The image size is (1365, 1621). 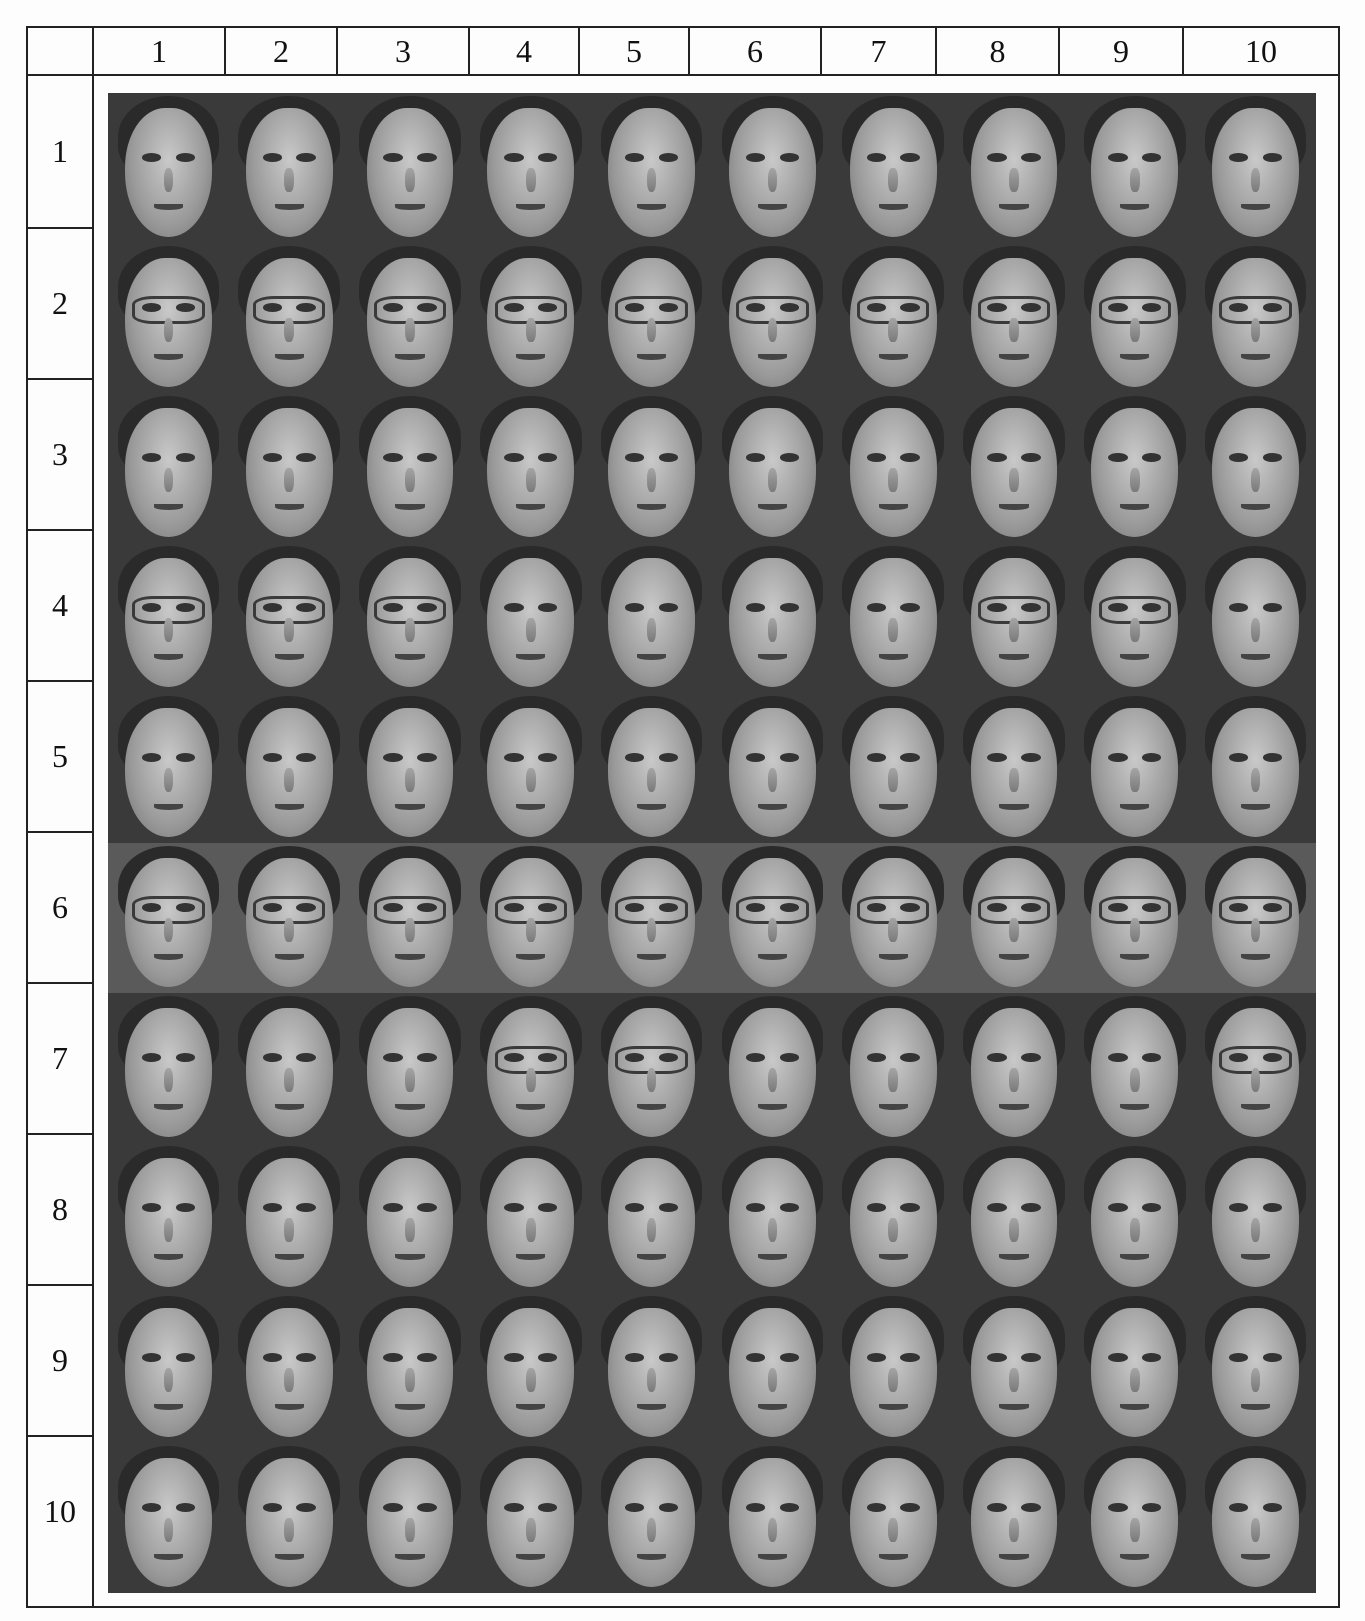 I want to click on column-header-1: 1, so click(x=158, y=51).